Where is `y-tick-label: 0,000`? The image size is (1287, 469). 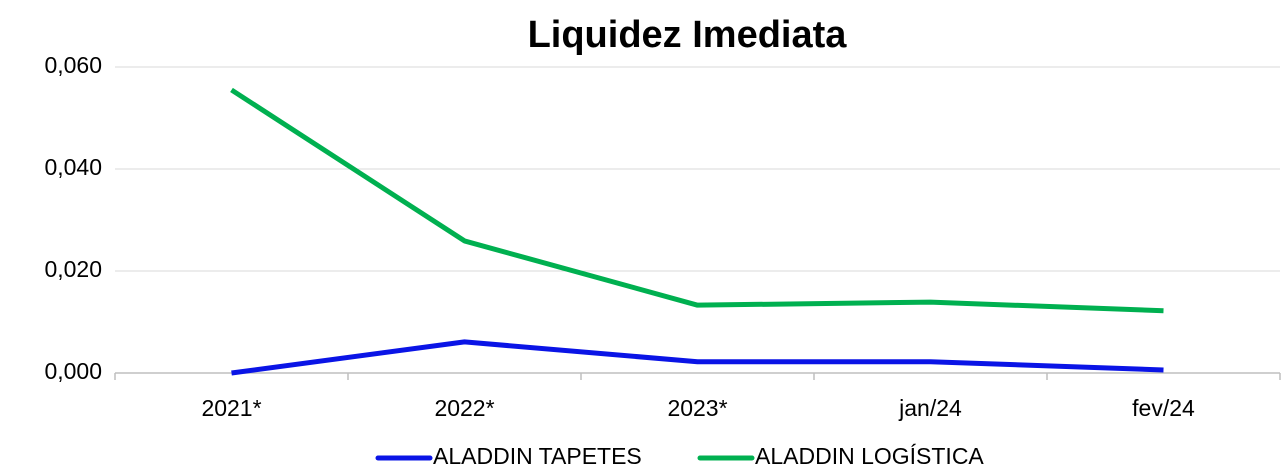 y-tick-label: 0,000 is located at coordinates (73, 371).